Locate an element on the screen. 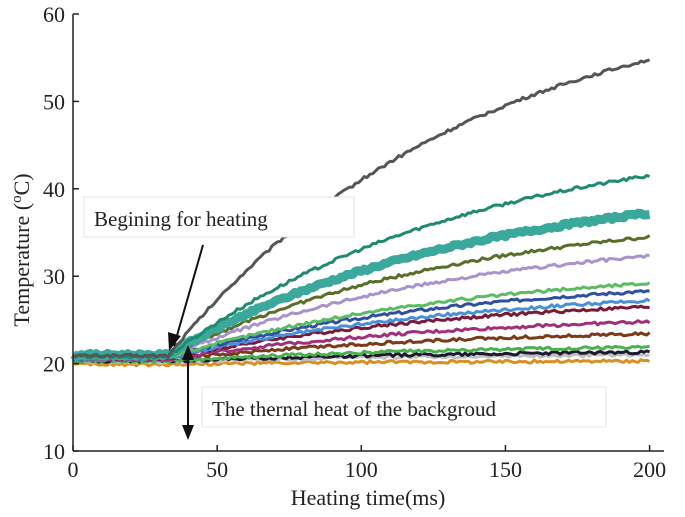 This screenshot has height=517, width=685. y-axis-label: Temperature (oC) is located at coordinates (21, 249).